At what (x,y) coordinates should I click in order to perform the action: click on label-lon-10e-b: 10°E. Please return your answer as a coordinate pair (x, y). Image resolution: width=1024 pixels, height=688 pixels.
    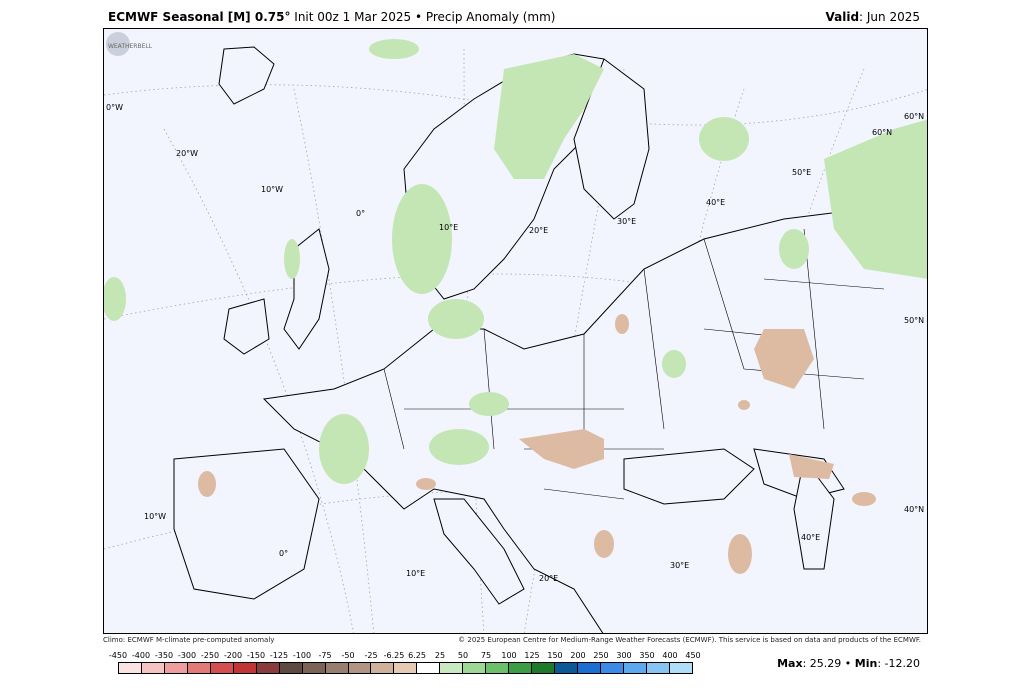
    Looking at the image, I should click on (415, 573).